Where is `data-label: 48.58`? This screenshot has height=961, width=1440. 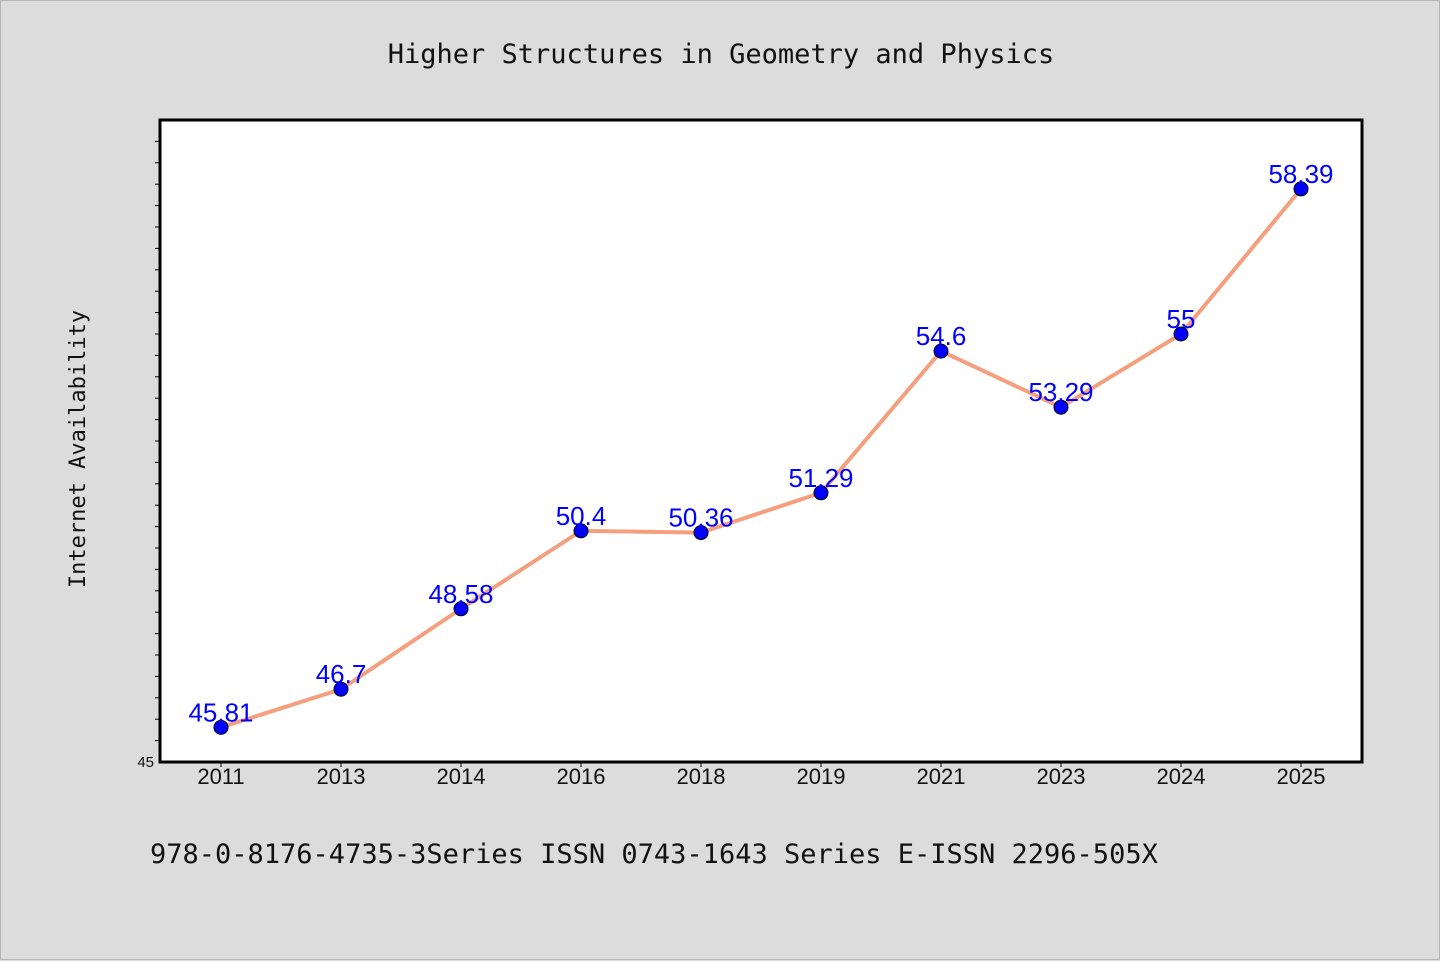
data-label: 48.58 is located at coordinates (460, 594).